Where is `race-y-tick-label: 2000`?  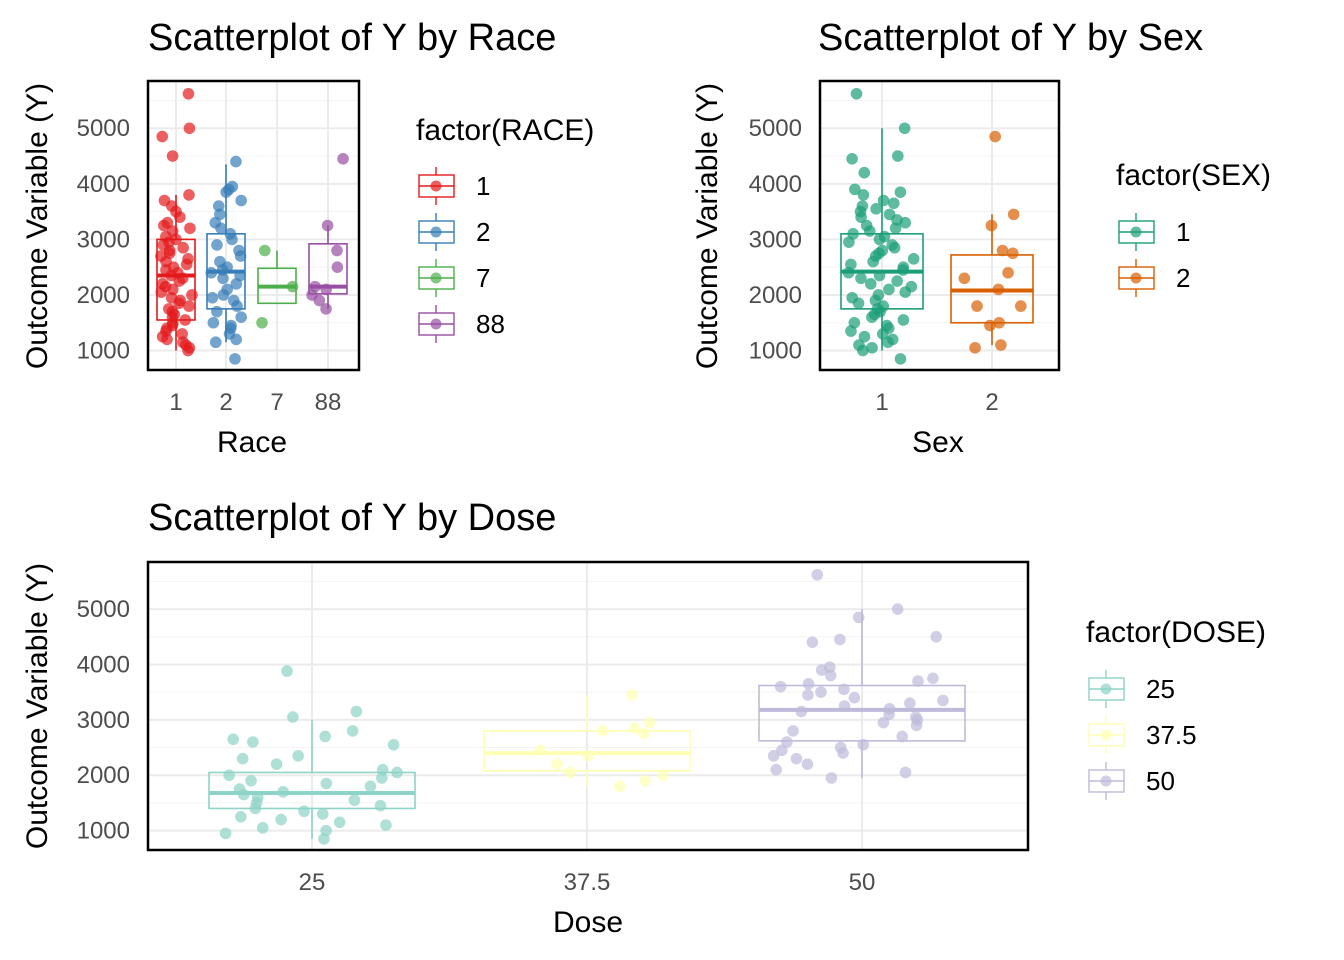
race-y-tick-label: 2000 is located at coordinates (103, 295).